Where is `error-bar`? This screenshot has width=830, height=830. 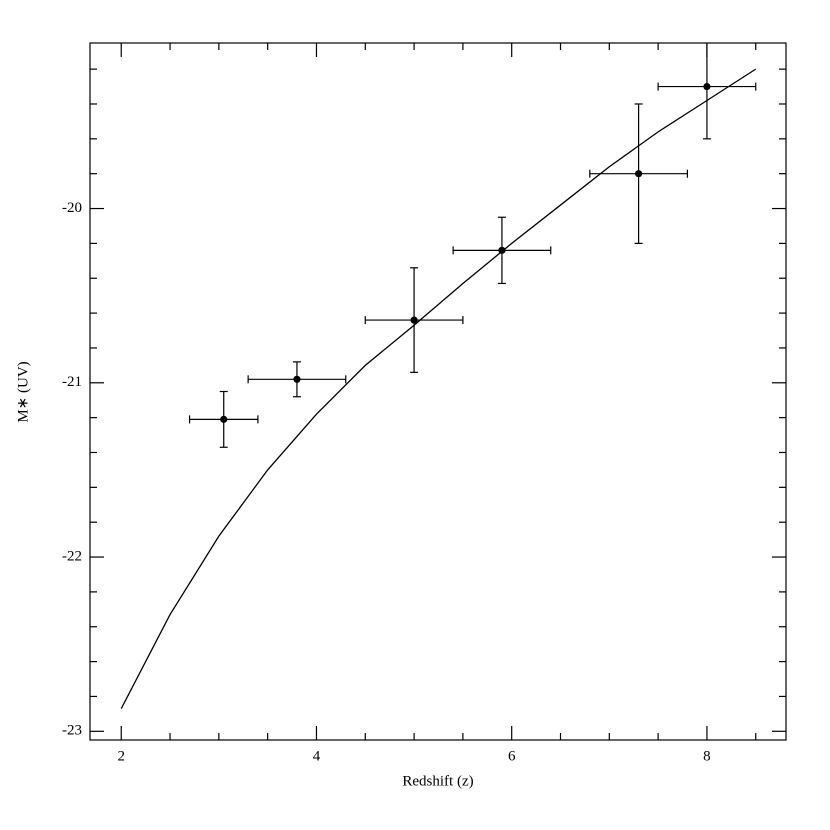
error-bar is located at coordinates (706, 91).